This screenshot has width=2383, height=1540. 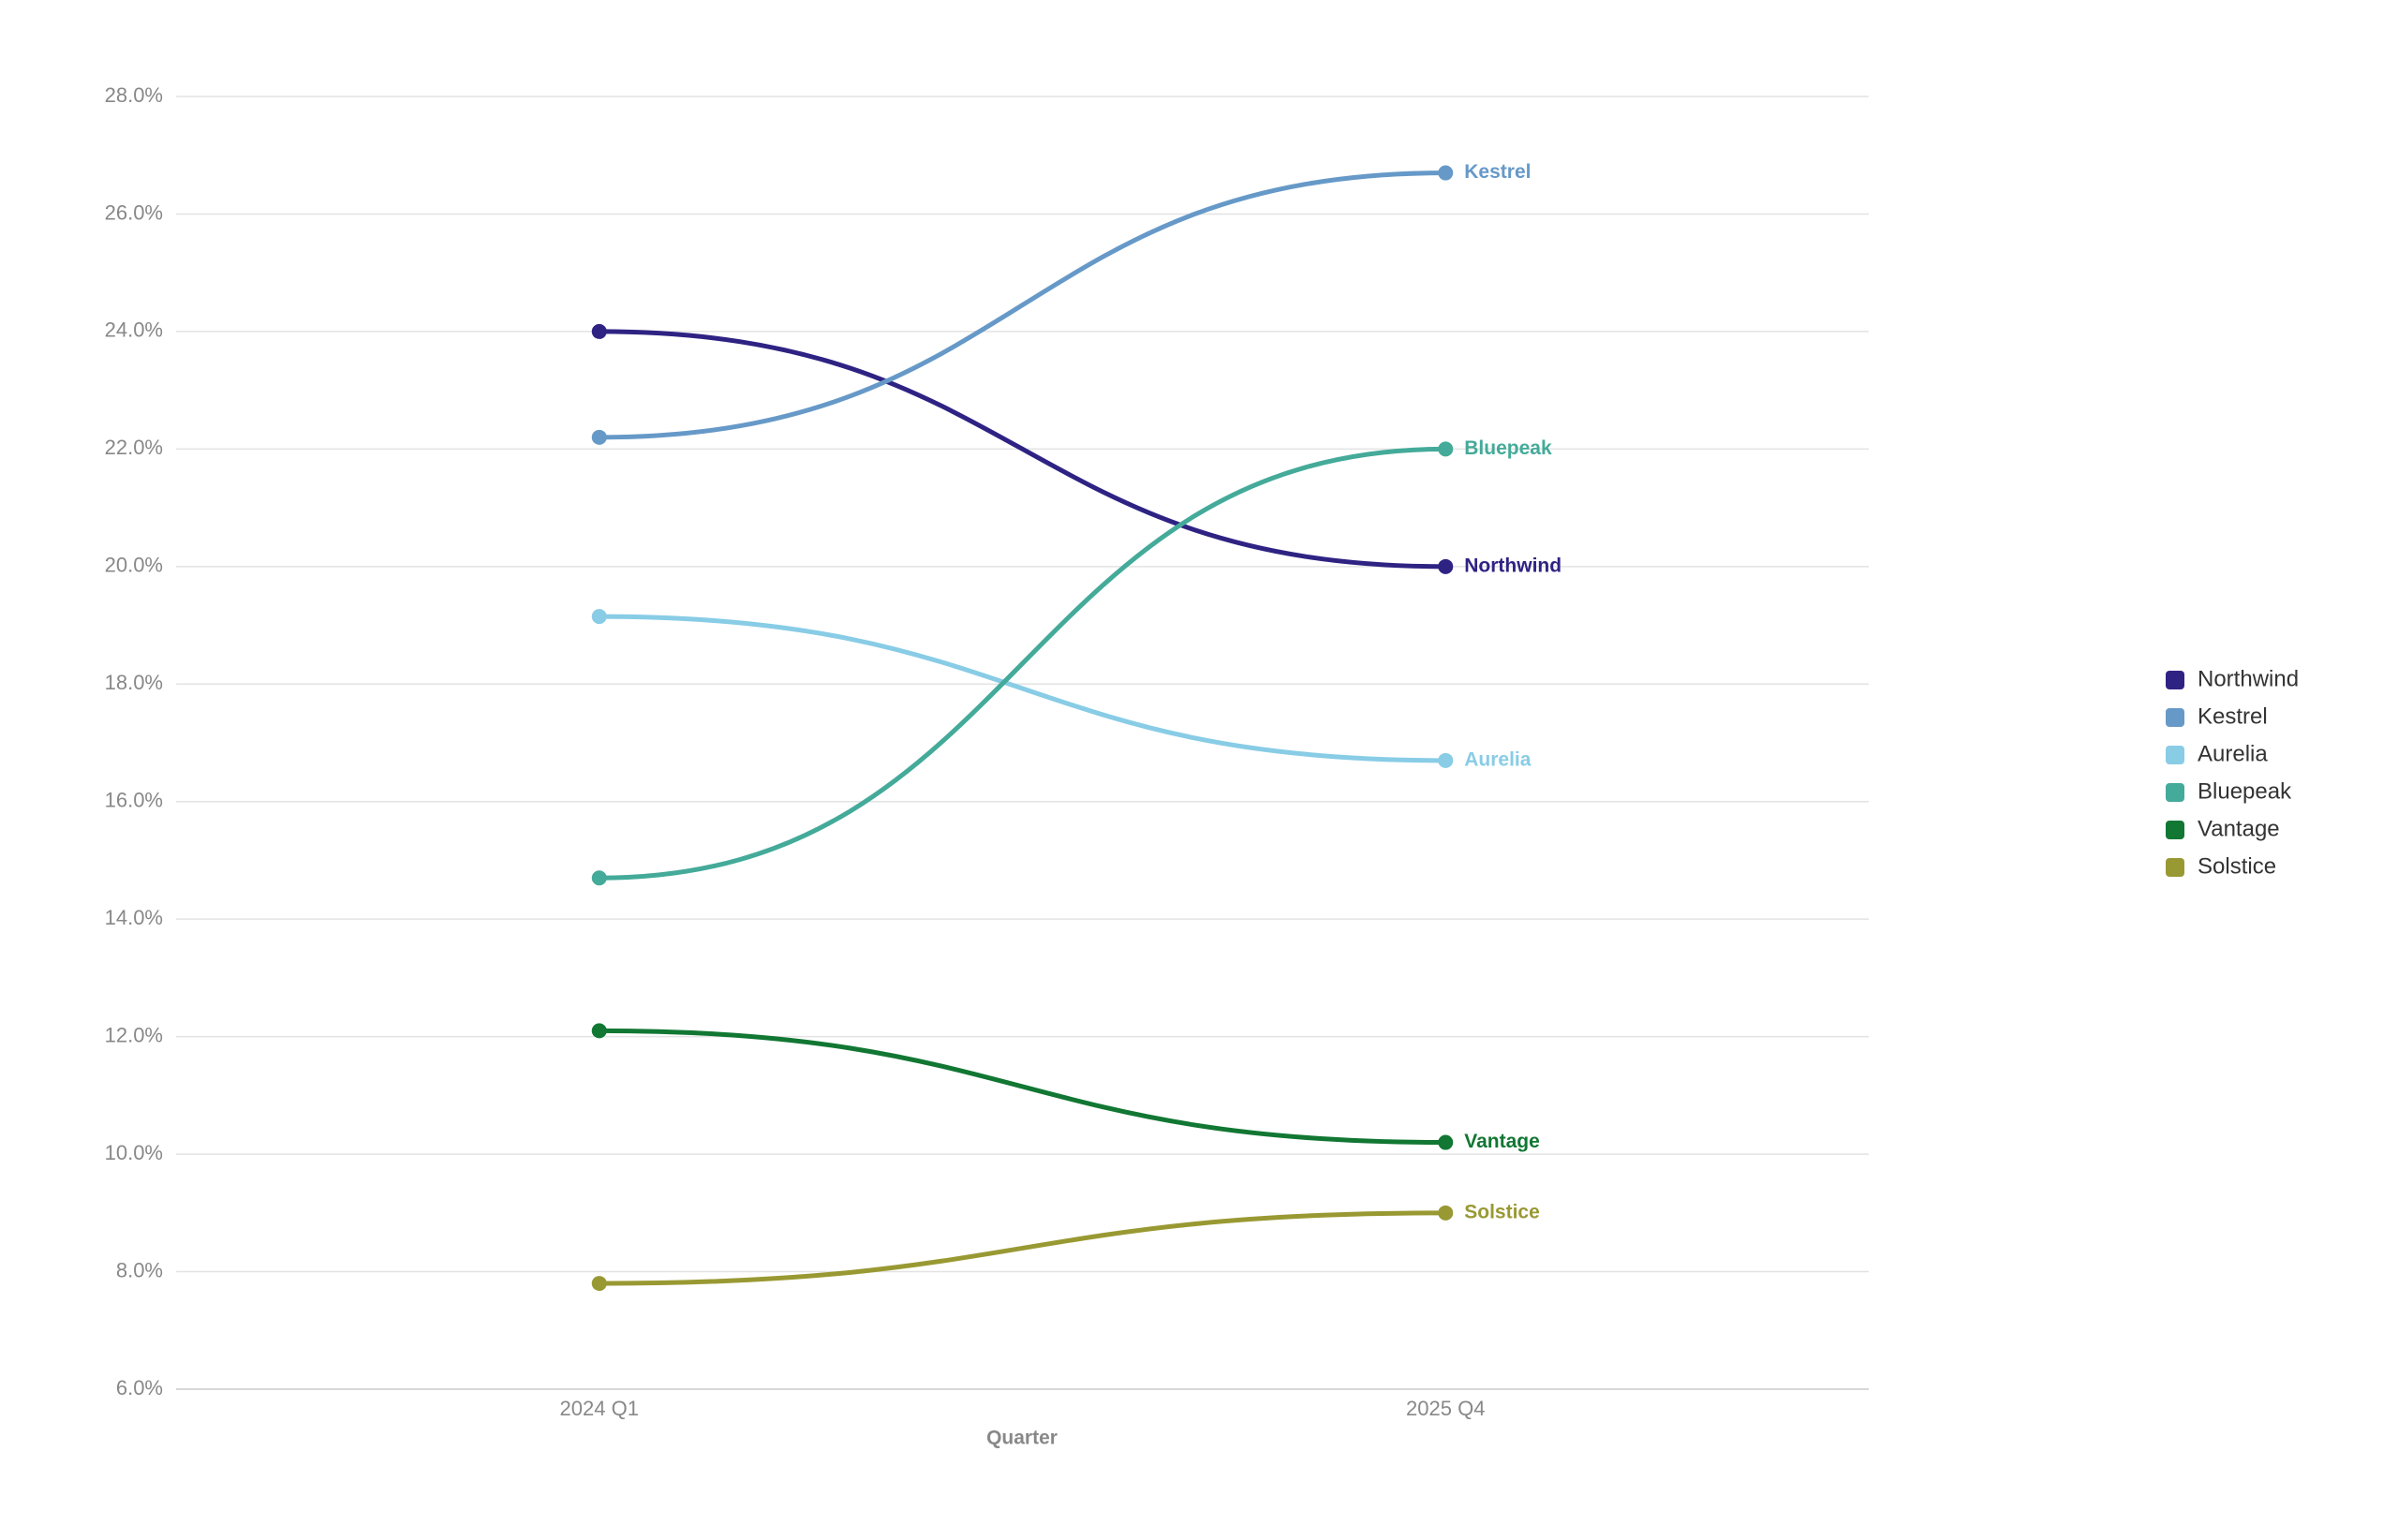 What do you see at coordinates (1502, 1141) in the screenshot?
I see `end-label: Vantage` at bounding box center [1502, 1141].